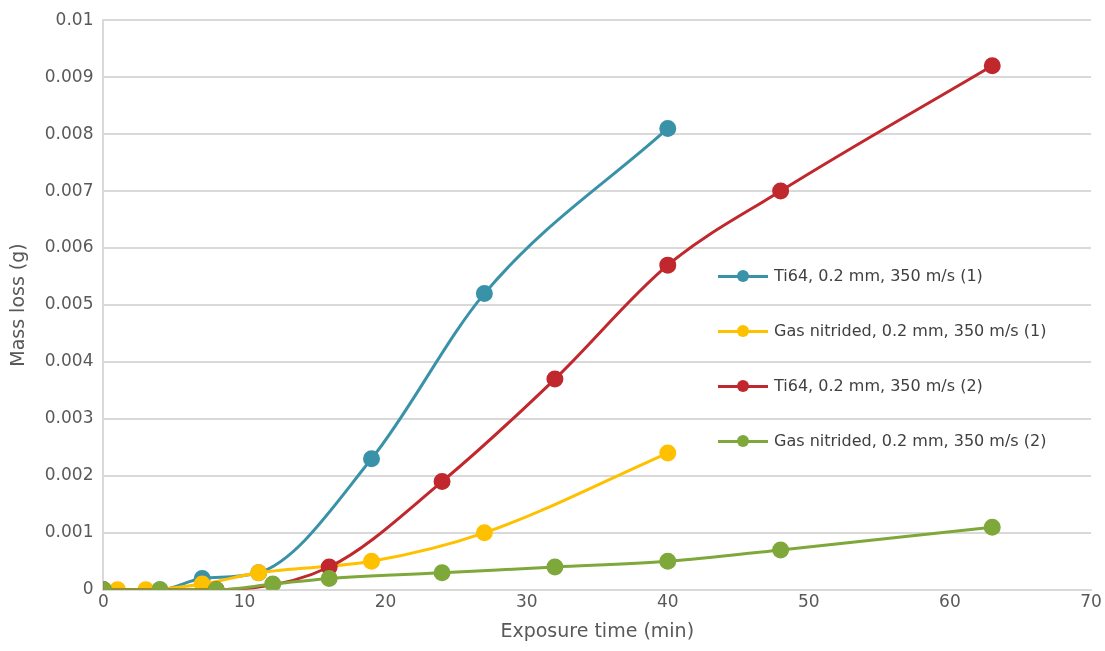 The width and height of the screenshot is (1105, 651). Describe the element at coordinates (597, 629) in the screenshot. I see `x-axis-title: Exposure time (min)` at that location.